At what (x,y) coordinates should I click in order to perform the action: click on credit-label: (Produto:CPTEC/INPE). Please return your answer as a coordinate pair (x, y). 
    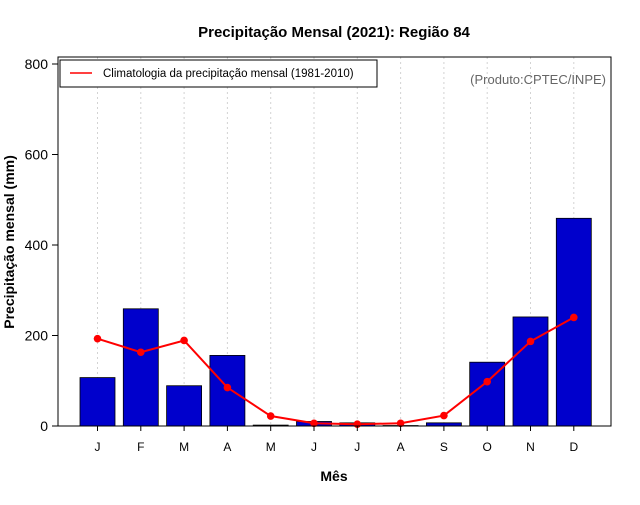
    Looking at the image, I should click on (538, 79).